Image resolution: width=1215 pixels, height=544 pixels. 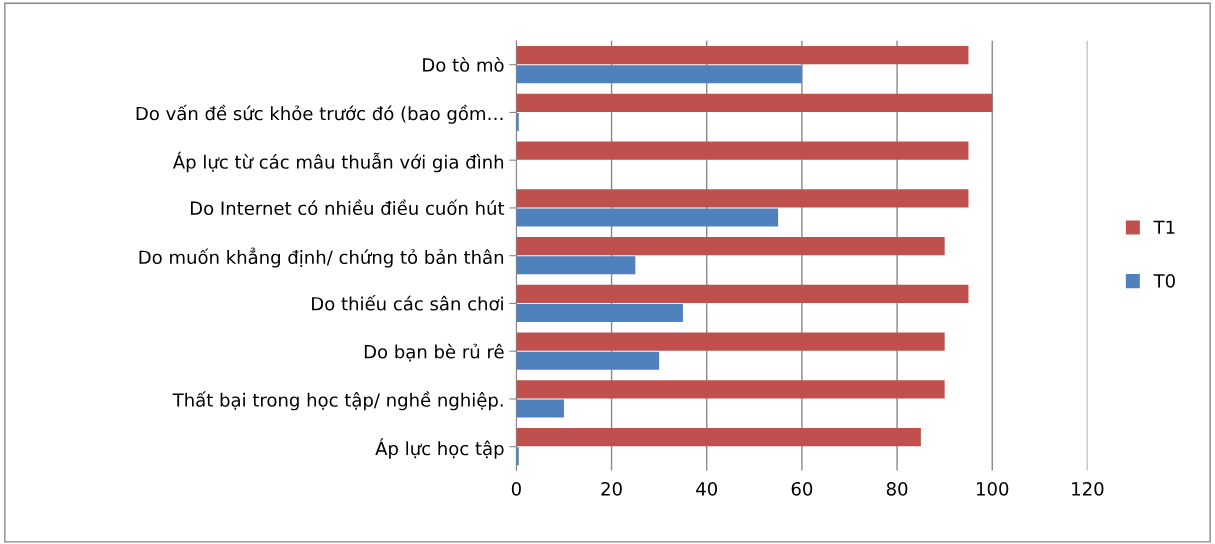 What do you see at coordinates (1088, 488) in the screenshot?
I see `x-tick-label: 120` at bounding box center [1088, 488].